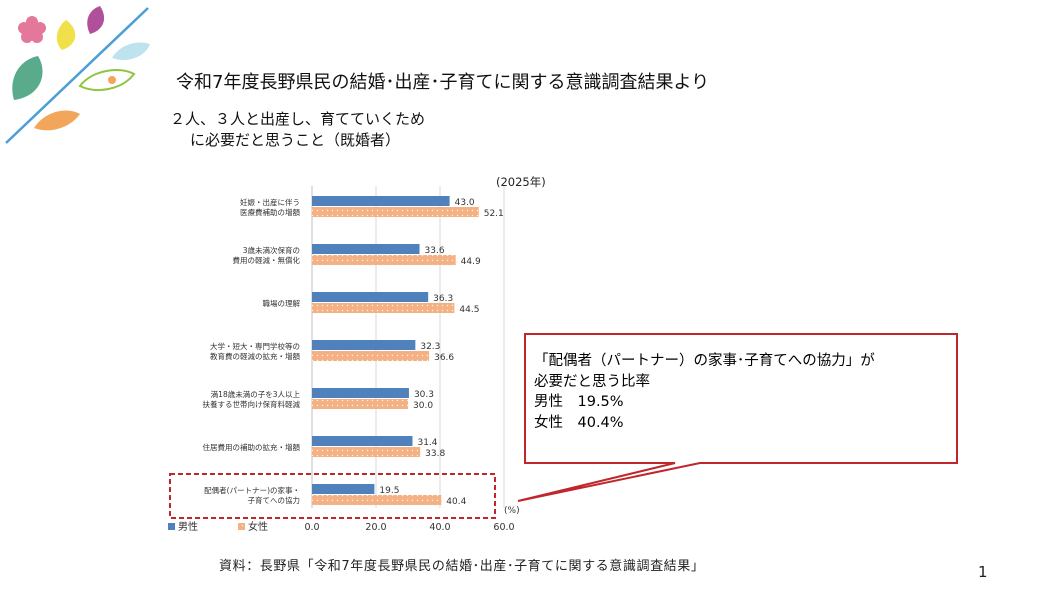 This screenshot has width=1050, height=590. What do you see at coordinates (444, 358) in the screenshot?
I see `data-label: 36.6` at bounding box center [444, 358].